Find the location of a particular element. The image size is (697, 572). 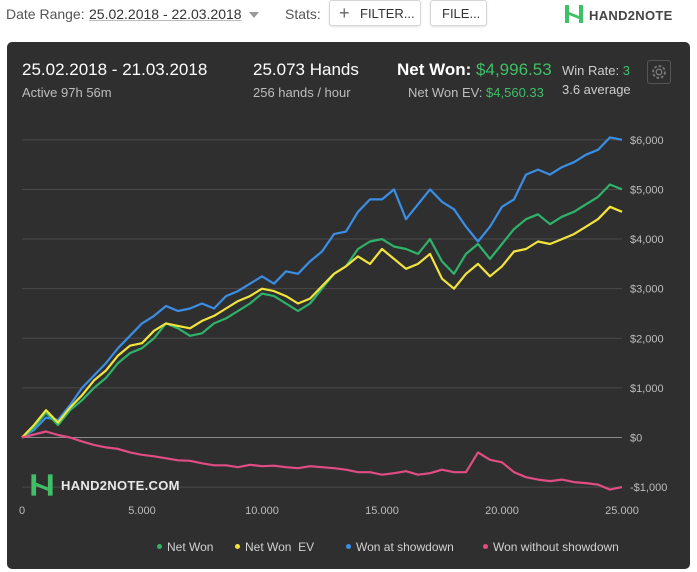

net-won-value: $4,996.53 is located at coordinates (514, 69).